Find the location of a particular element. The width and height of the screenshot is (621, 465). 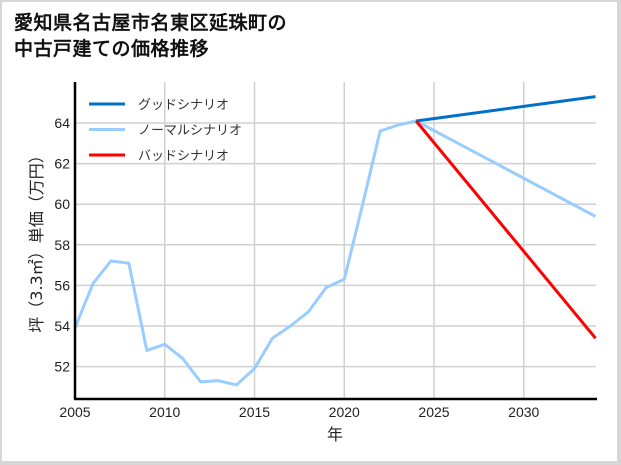

x-tick-label: 2010 is located at coordinates (164, 412).